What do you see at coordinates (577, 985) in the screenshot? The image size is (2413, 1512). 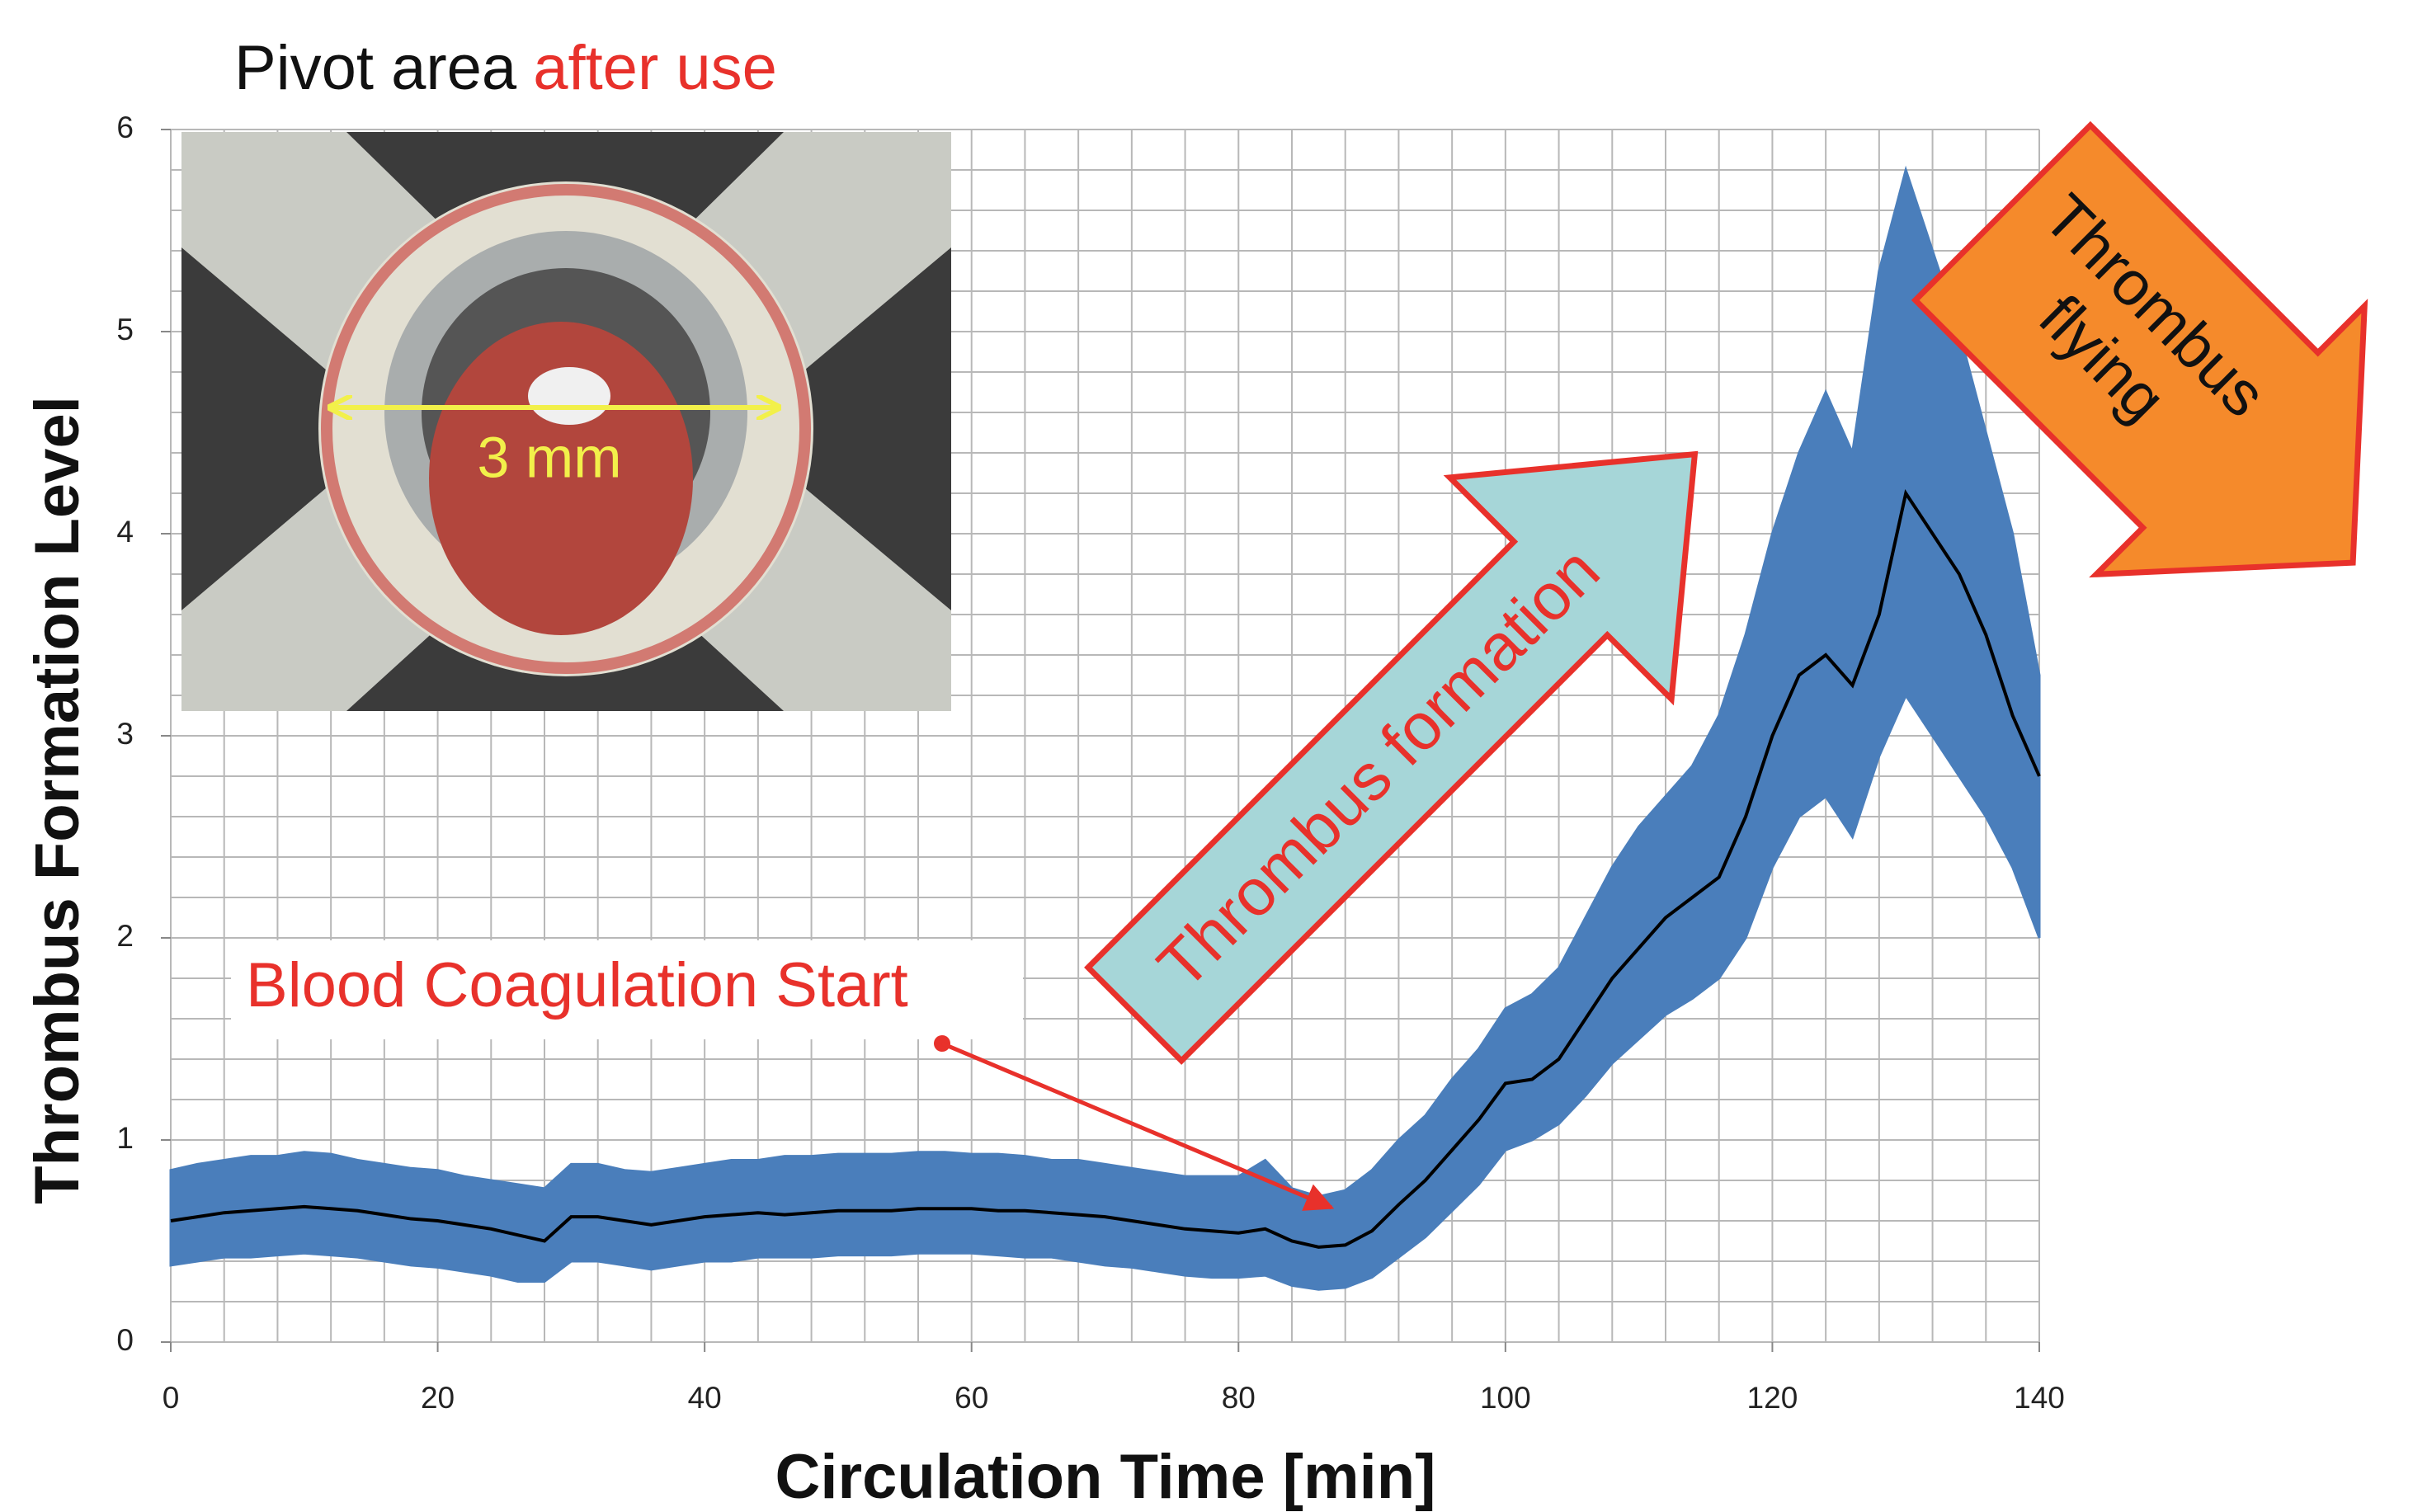 I see `coagulation-label: Blood Coagulation Start` at bounding box center [577, 985].